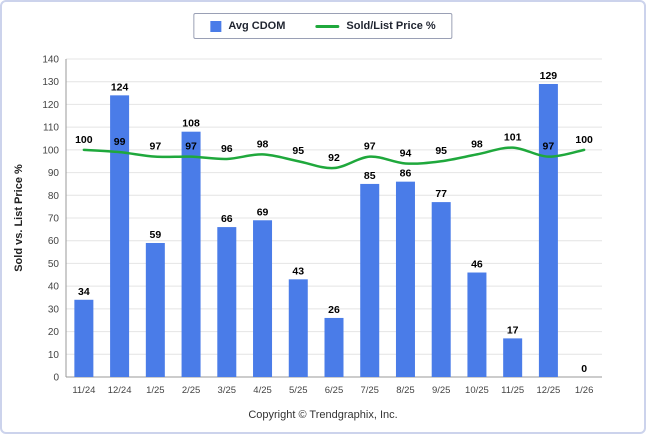 This screenshot has height=434, width=646. What do you see at coordinates (83, 390) in the screenshot?
I see `x-axis-label: 11/24` at bounding box center [83, 390].